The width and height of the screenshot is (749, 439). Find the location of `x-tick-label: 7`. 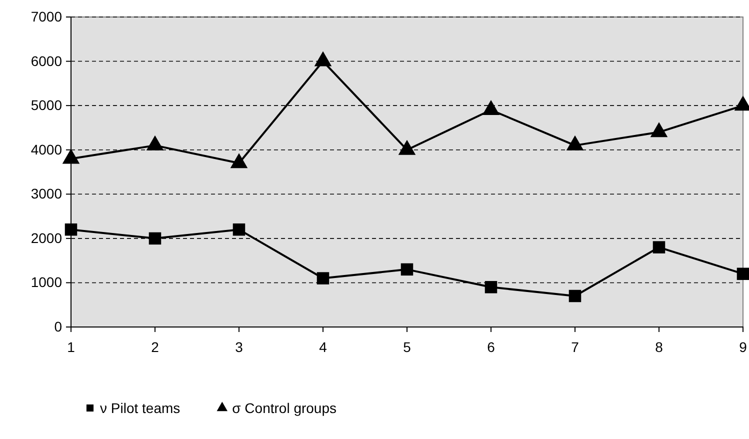

x-tick-label: 7 is located at coordinates (575, 346).